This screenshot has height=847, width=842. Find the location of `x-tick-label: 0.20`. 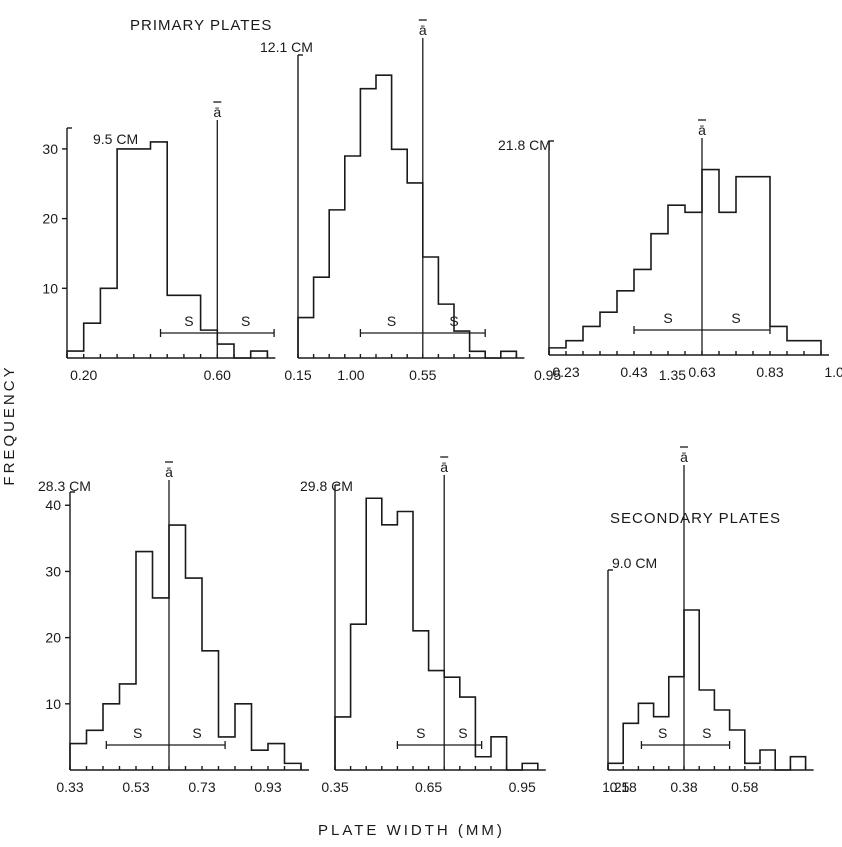

x-tick-label: 0.20 is located at coordinates (83, 375).